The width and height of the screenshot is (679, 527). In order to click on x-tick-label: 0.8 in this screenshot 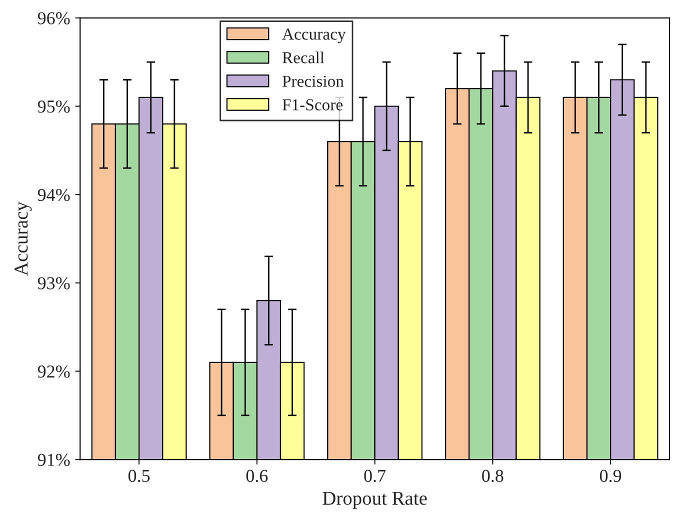, I will do `click(493, 476)`.